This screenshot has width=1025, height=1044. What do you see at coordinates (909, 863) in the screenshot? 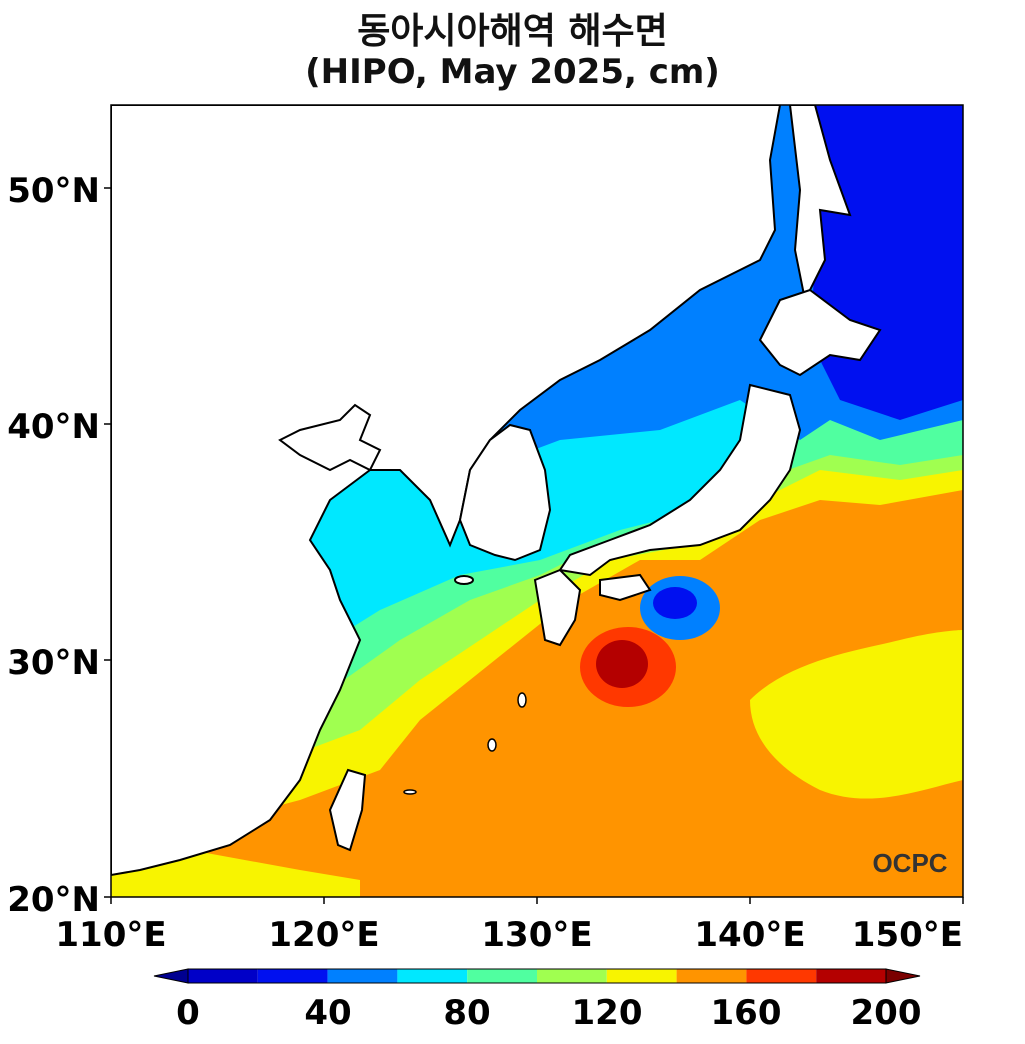
I see `ocpc-logo: OCPC` at bounding box center [909, 863].